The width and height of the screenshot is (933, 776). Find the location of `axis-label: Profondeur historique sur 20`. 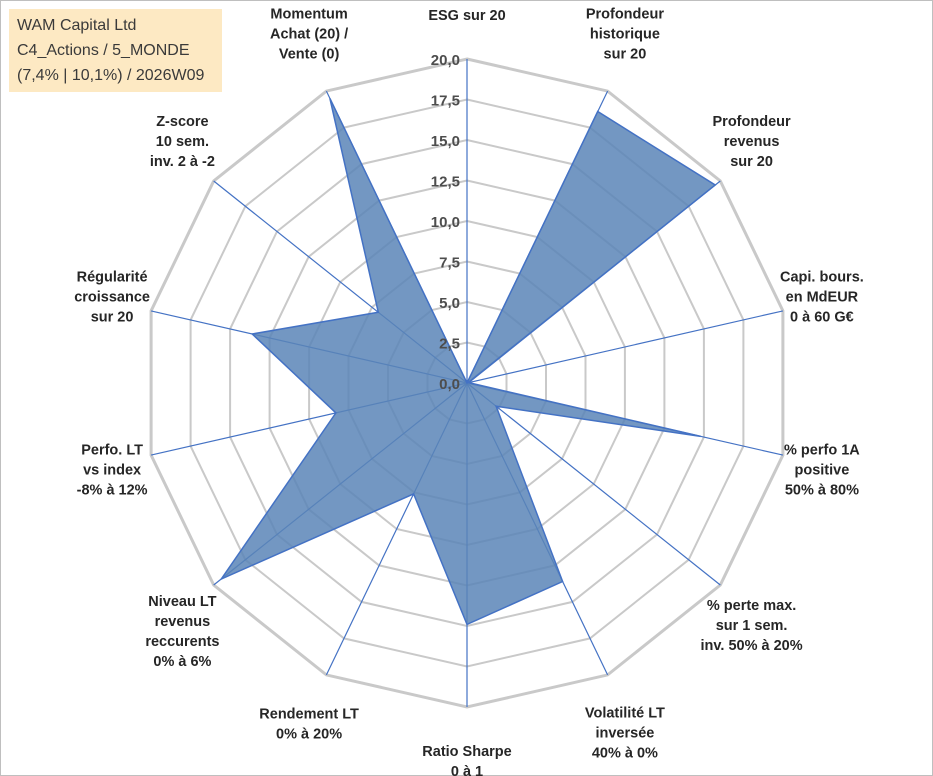

axis-label: Profondeur historique sur 20 is located at coordinates (625, 34).